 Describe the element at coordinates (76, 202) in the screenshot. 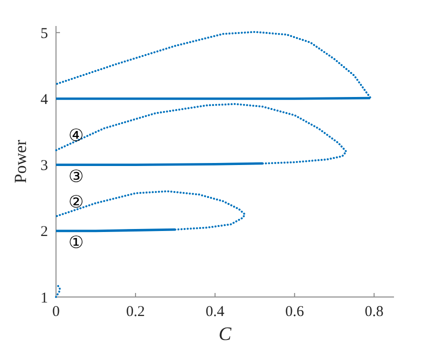

I see `annotation: ②` at that location.